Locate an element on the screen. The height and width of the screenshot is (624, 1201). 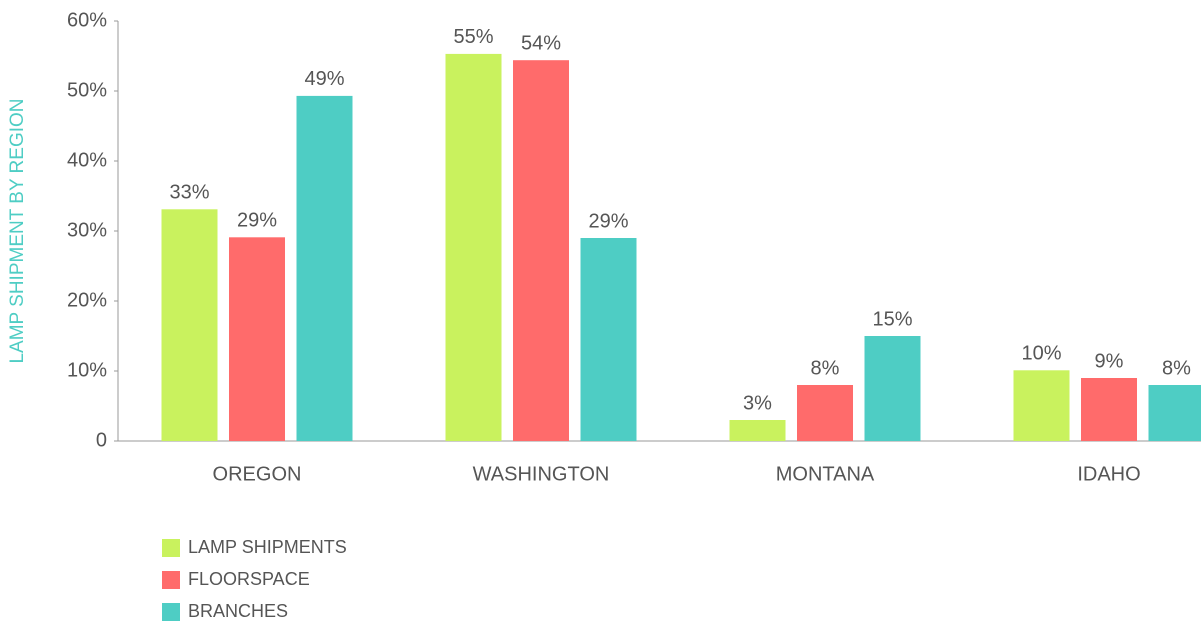
x-tick-label: WASHINGTON is located at coordinates (541, 474).